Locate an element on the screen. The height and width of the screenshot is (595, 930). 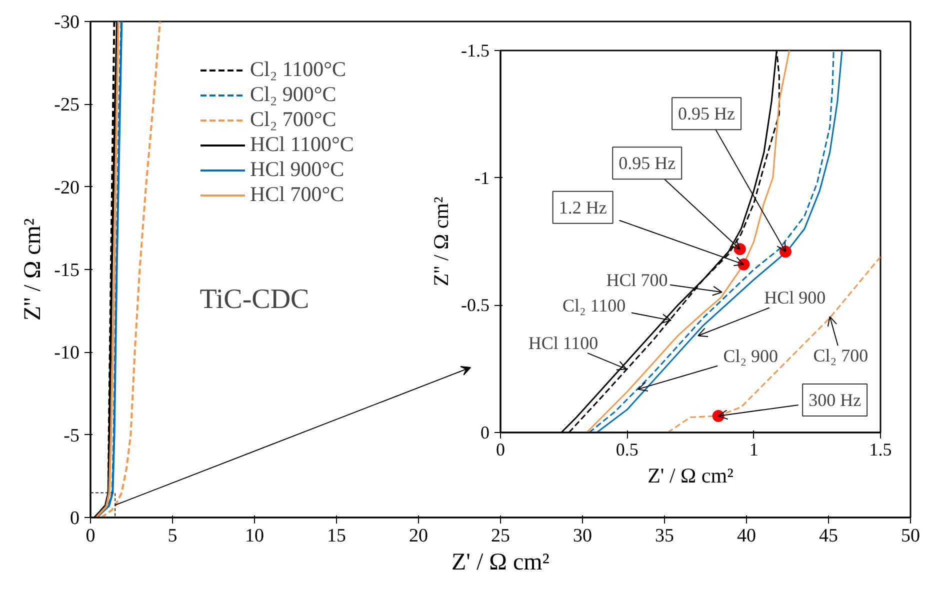
x-tick-label: 25 is located at coordinates (500, 536).